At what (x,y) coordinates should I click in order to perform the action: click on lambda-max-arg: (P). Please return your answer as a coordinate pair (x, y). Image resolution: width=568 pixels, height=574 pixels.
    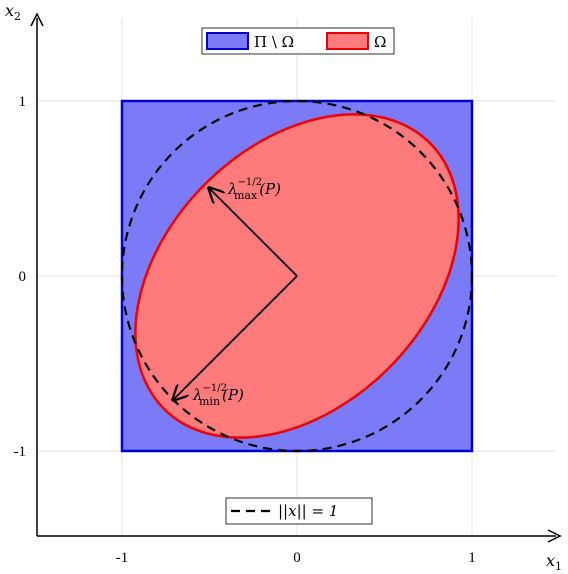
    Looking at the image, I should click on (270, 189).